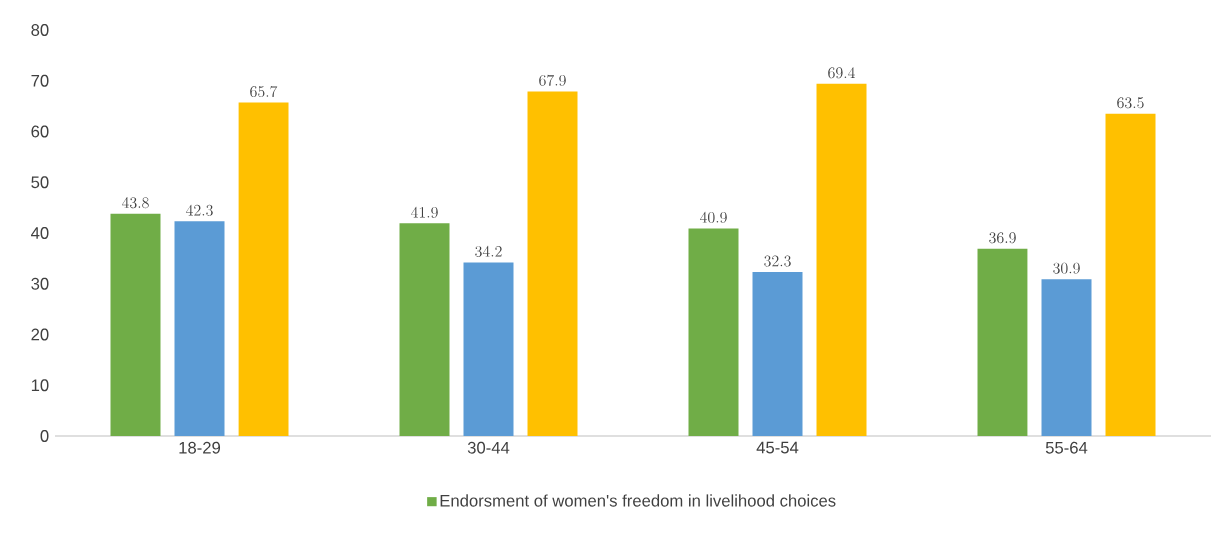 This screenshot has height=547, width=1232. What do you see at coordinates (1002, 238) in the screenshot?
I see `data-label: 36.9` at bounding box center [1002, 238].